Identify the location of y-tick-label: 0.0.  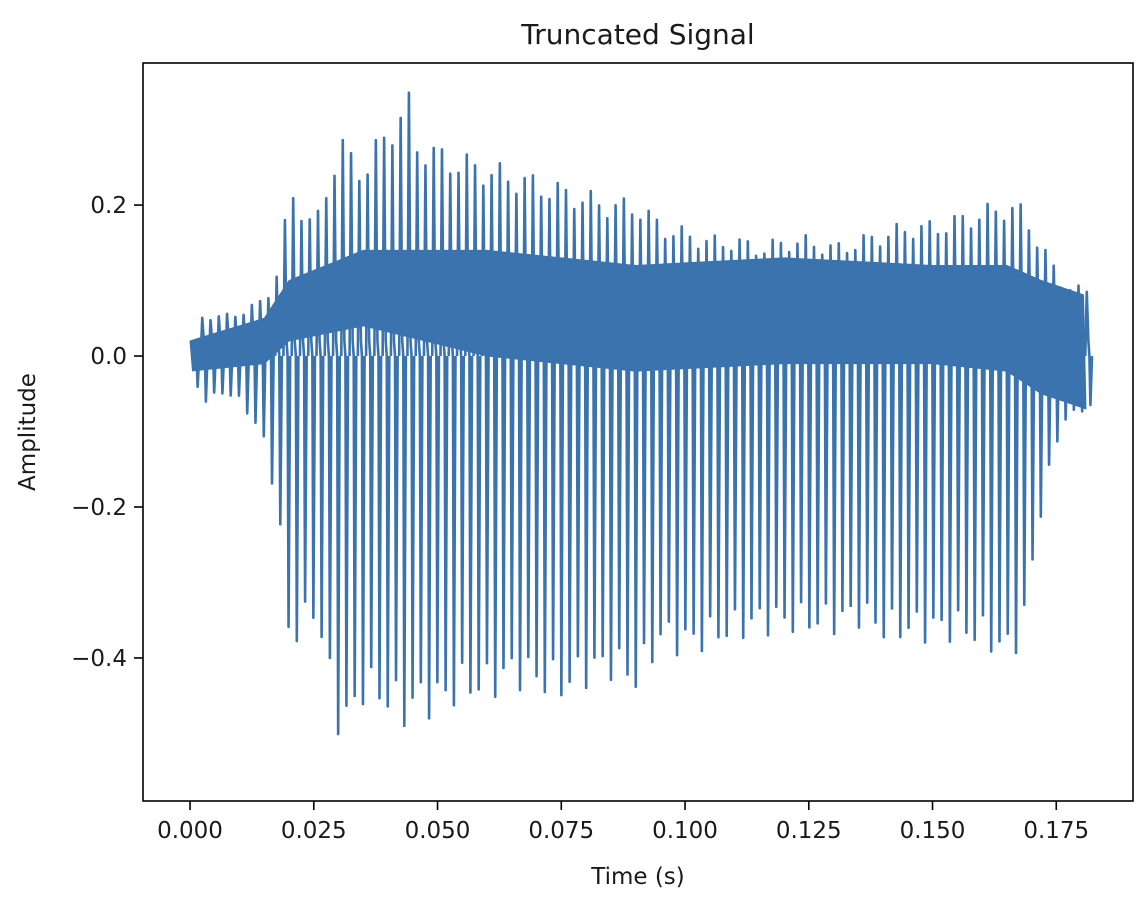
(108, 357).